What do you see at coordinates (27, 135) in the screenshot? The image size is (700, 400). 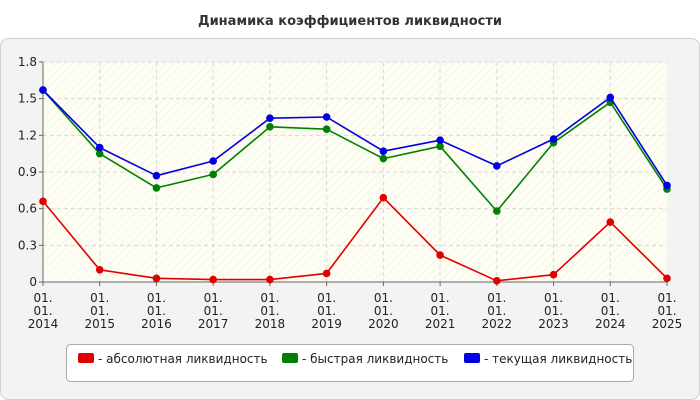 I see `y-tick-label: 1.2` at bounding box center [27, 135].